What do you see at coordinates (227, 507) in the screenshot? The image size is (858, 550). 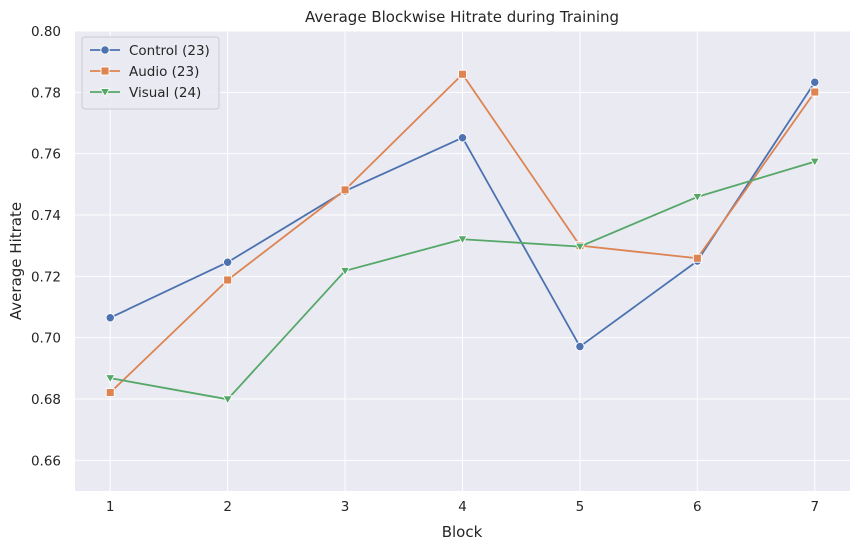 I see `x-tick-label: 2` at bounding box center [227, 507].